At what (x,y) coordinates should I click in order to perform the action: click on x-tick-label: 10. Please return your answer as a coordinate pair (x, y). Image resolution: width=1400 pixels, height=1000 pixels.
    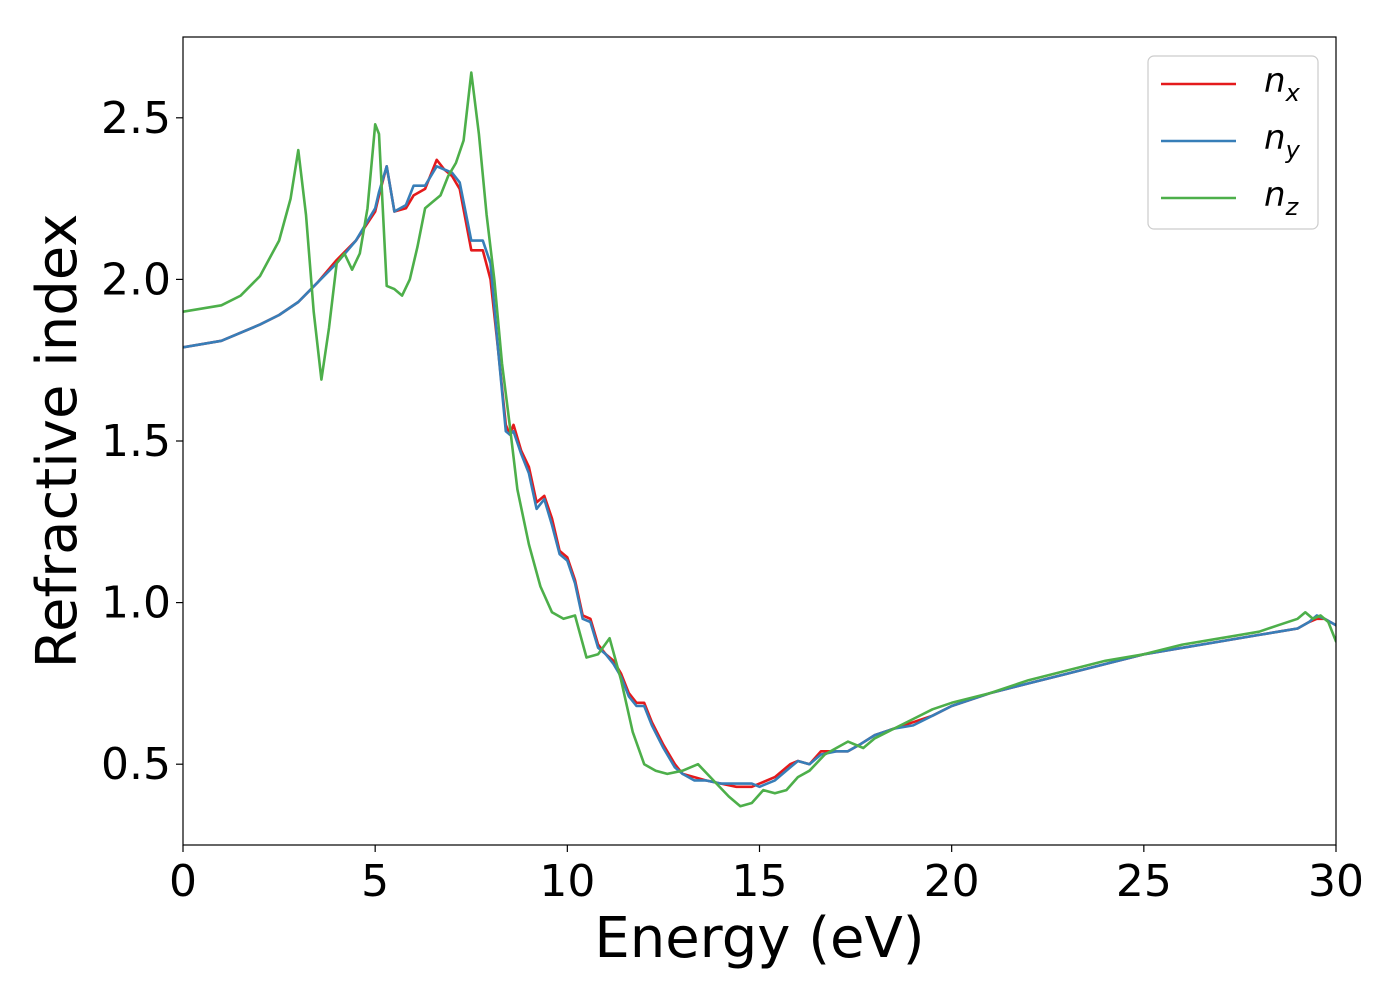
    Looking at the image, I should click on (567, 881).